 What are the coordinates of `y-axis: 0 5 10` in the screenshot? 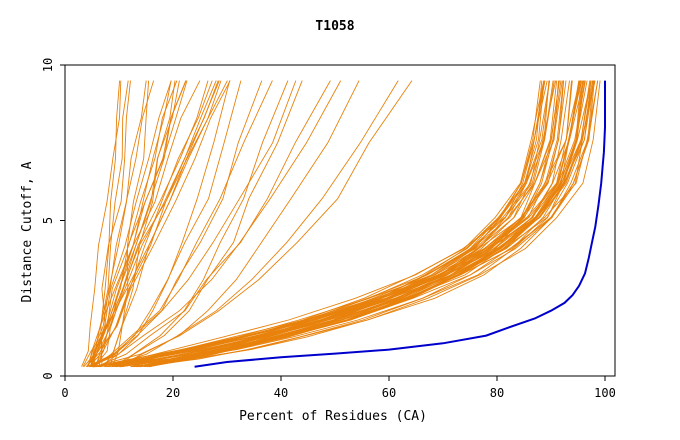 It's located at (53, 219).